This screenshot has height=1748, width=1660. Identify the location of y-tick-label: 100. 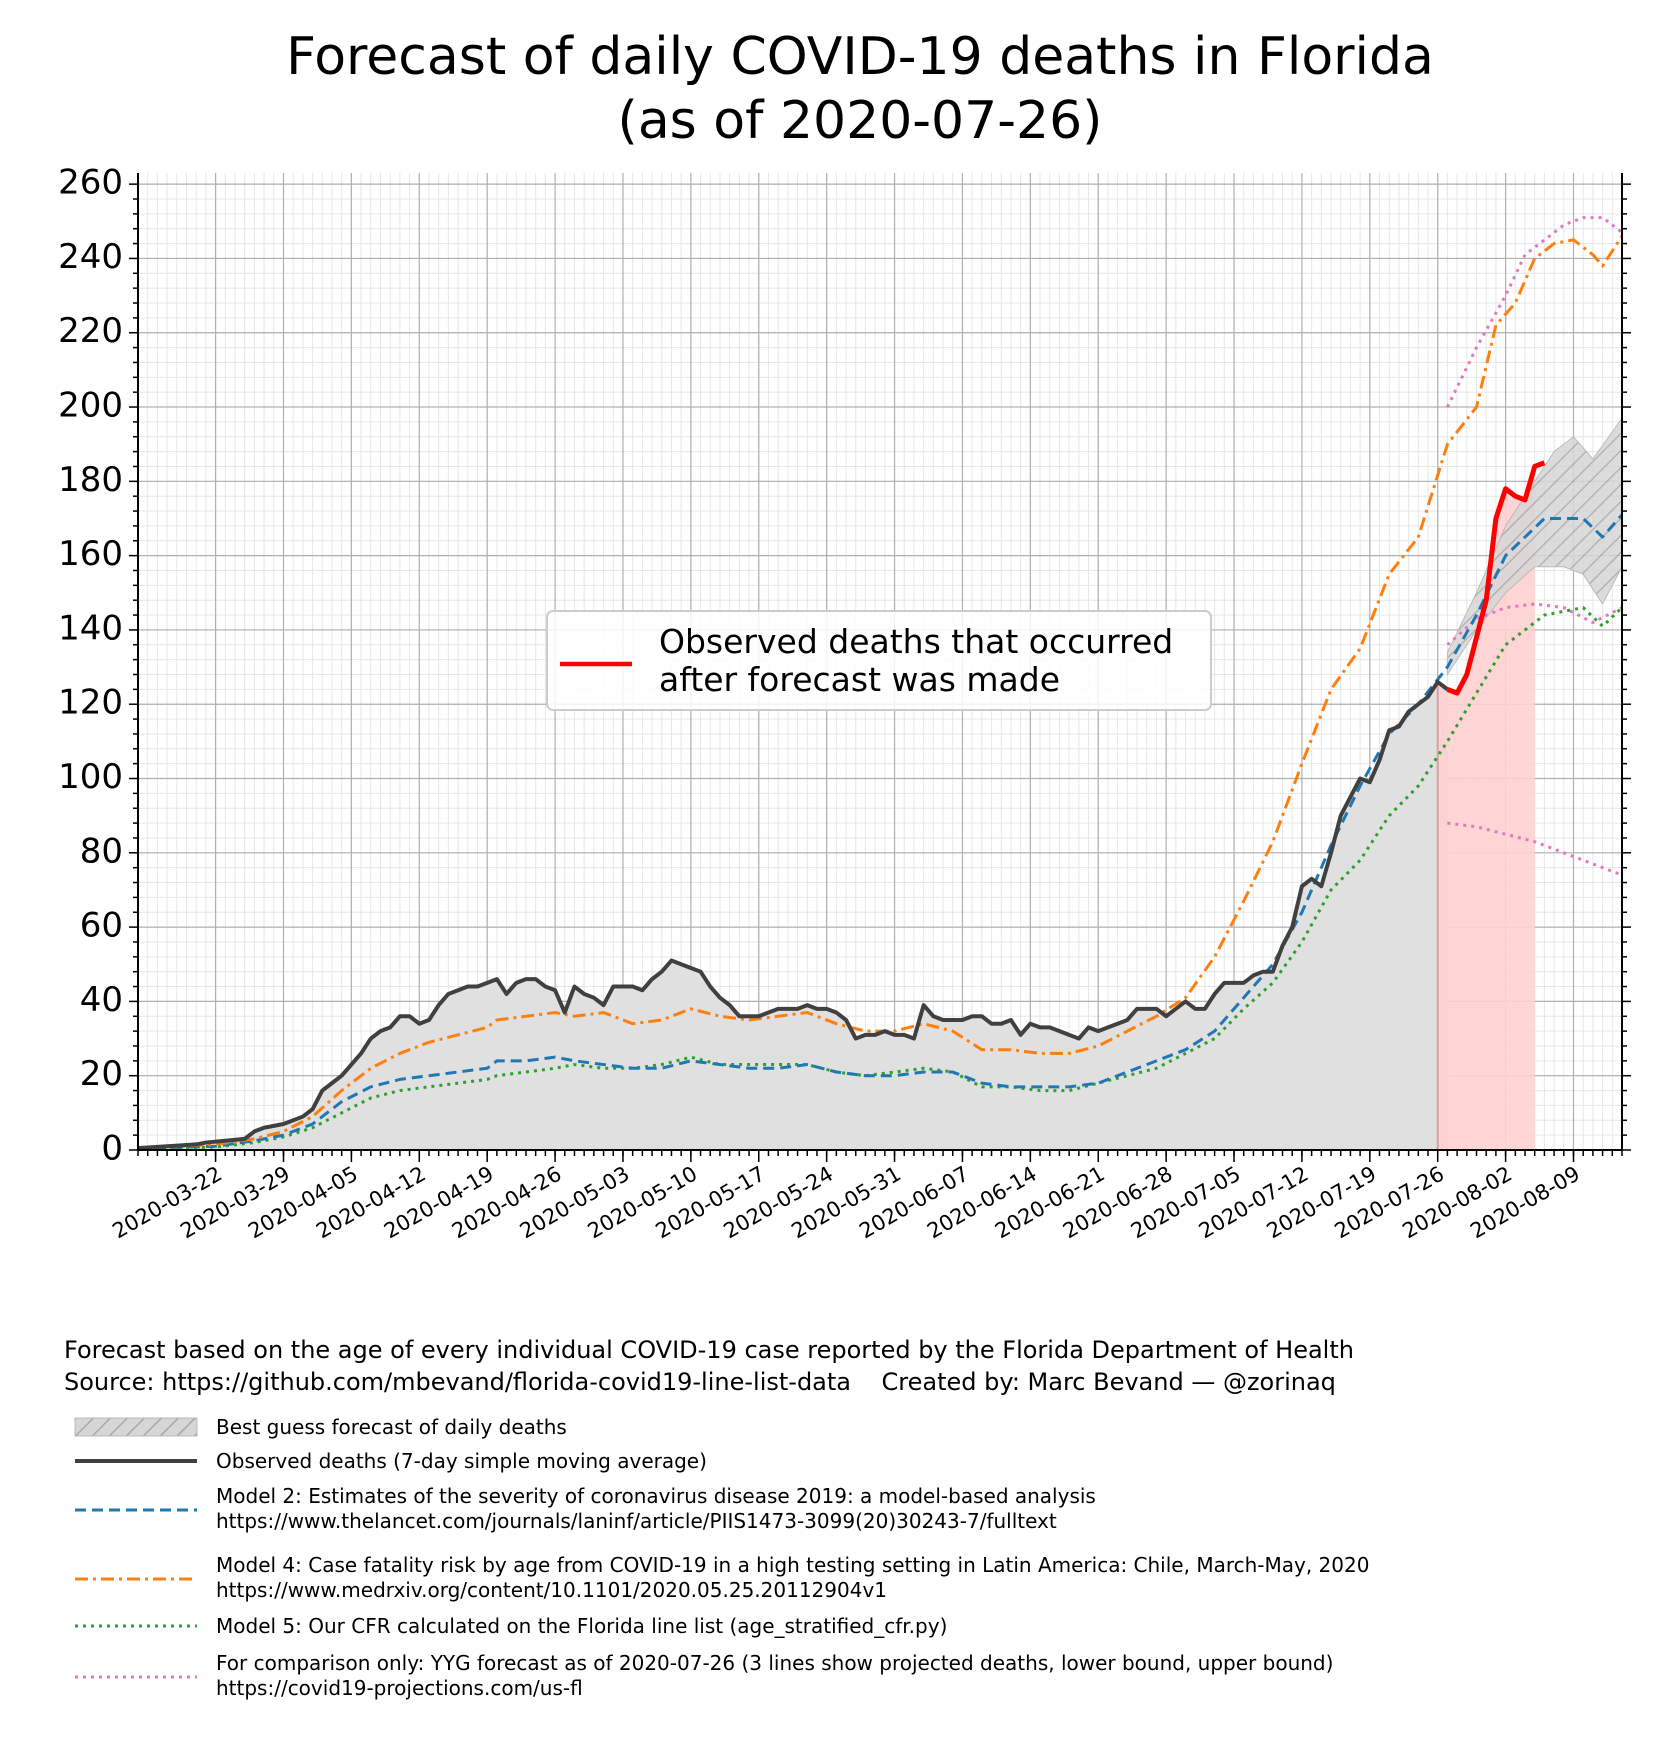
(90, 777).